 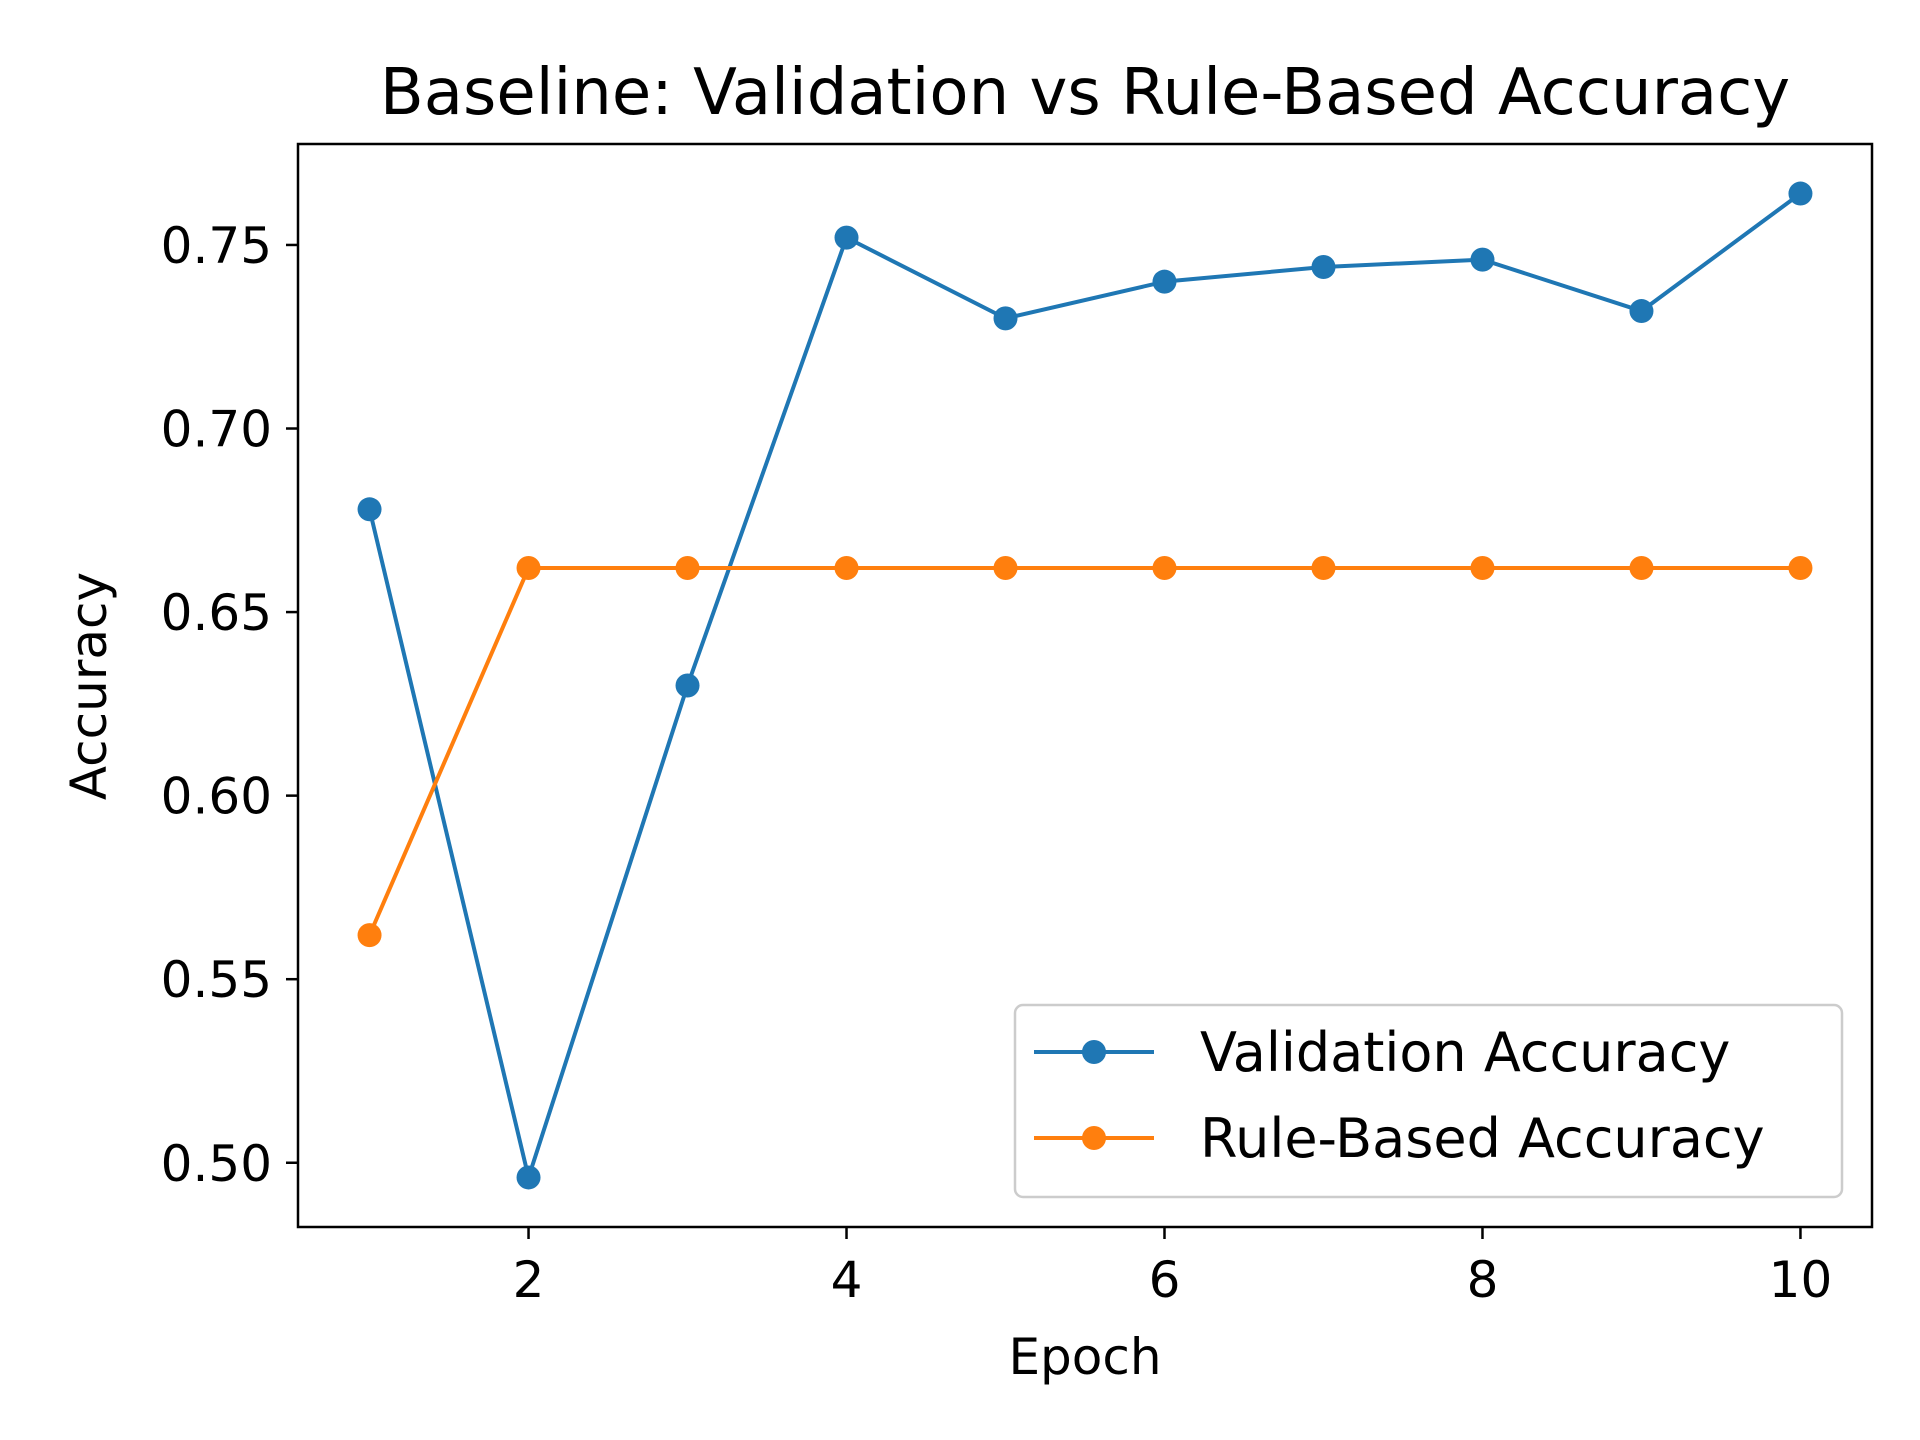 I want to click on x-axis-ticks: 2 4 6 8 10, so click(x=1173, y=1268).